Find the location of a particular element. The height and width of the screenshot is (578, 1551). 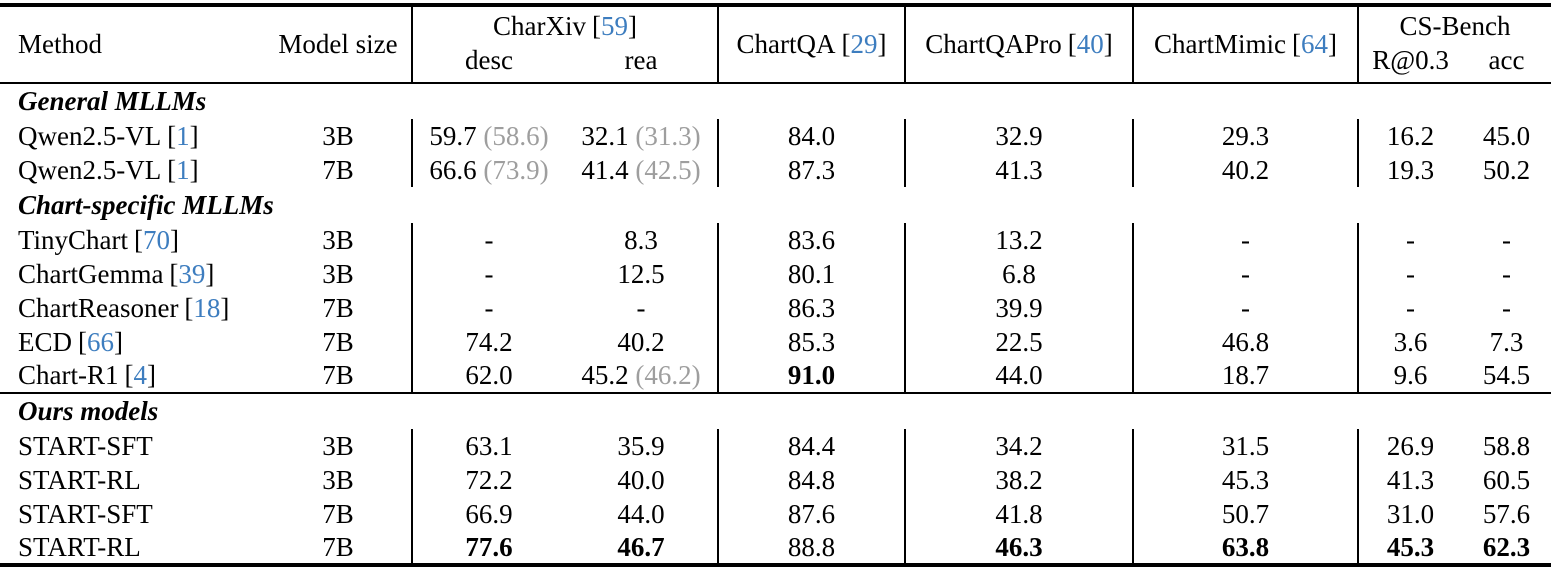

citation-link: 4 is located at coordinates (140, 375).